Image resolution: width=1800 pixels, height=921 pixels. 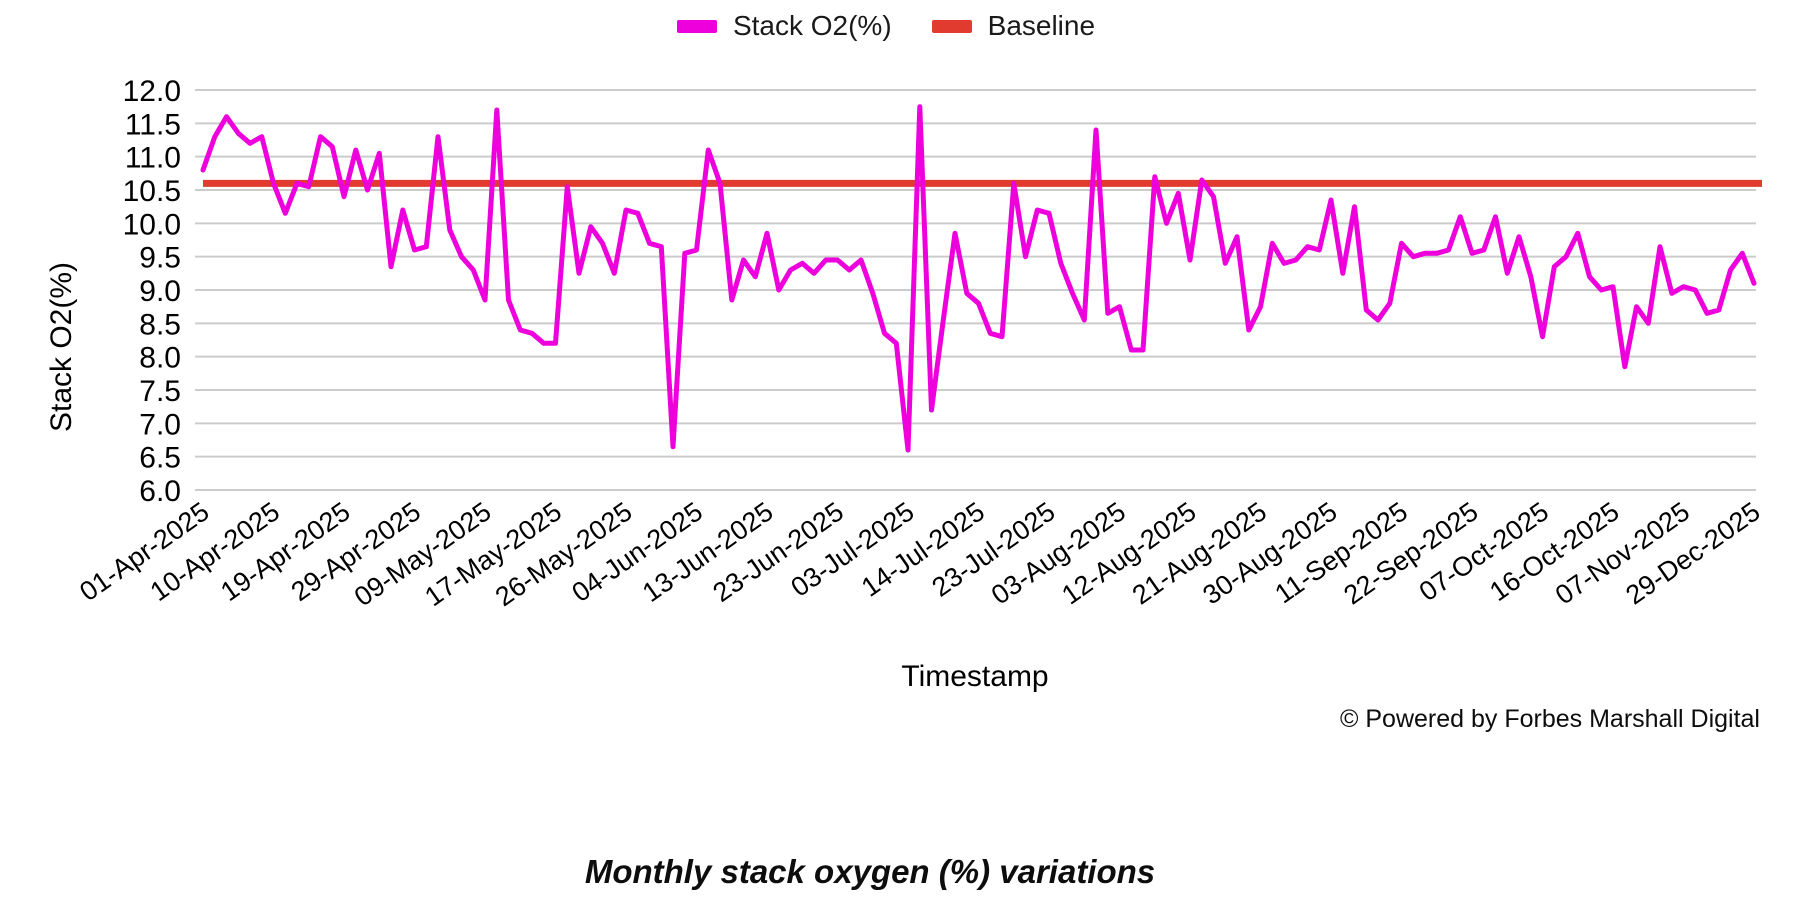 What do you see at coordinates (160, 291) in the screenshot?
I see `y-tick-label: 9.0` at bounding box center [160, 291].